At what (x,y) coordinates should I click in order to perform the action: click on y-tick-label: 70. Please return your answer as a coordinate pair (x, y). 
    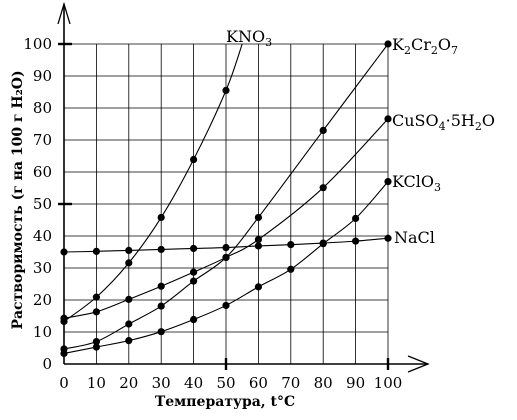
    Looking at the image, I should click on (42, 140).